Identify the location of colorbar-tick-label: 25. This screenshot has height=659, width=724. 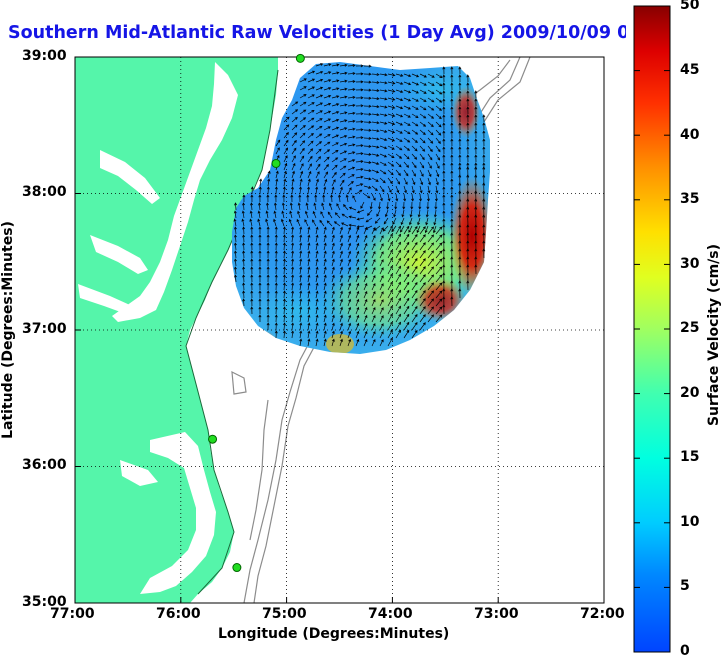
(690, 328).